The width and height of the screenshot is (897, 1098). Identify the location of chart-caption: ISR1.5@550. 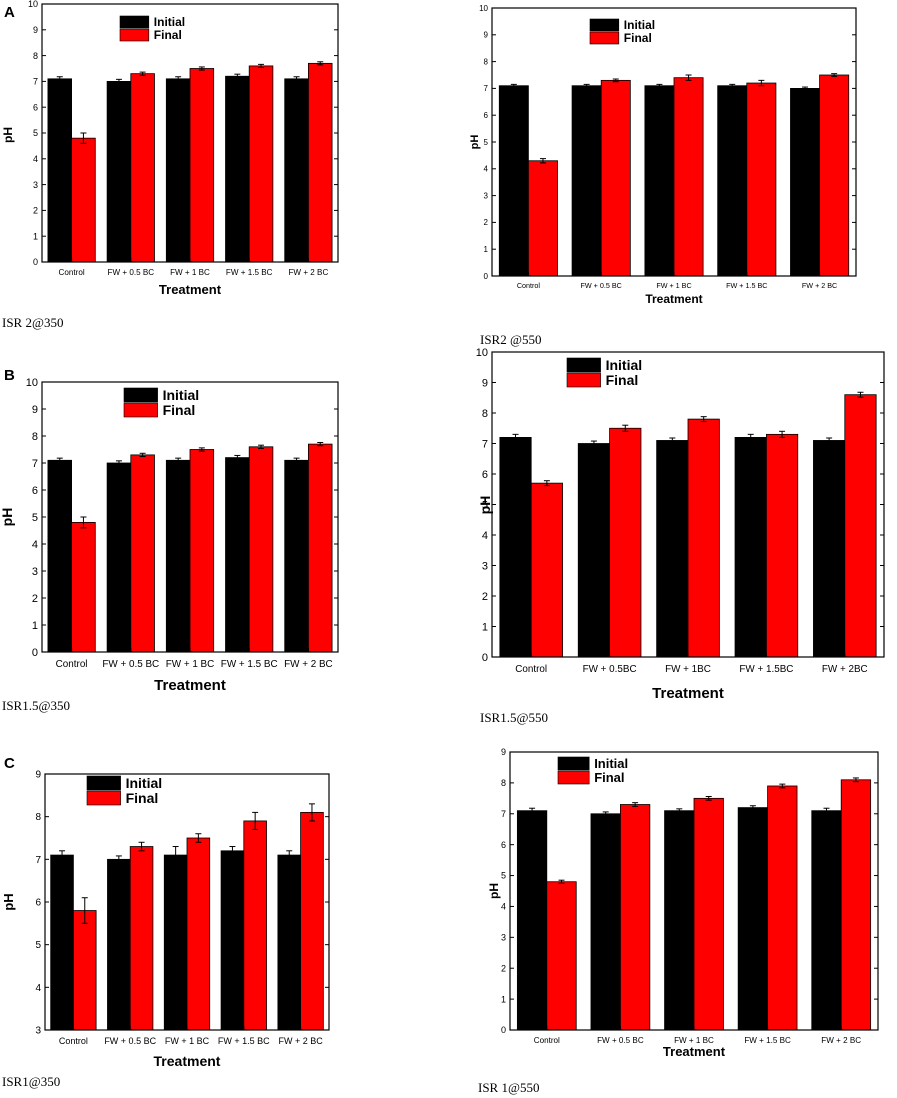
(514, 717).